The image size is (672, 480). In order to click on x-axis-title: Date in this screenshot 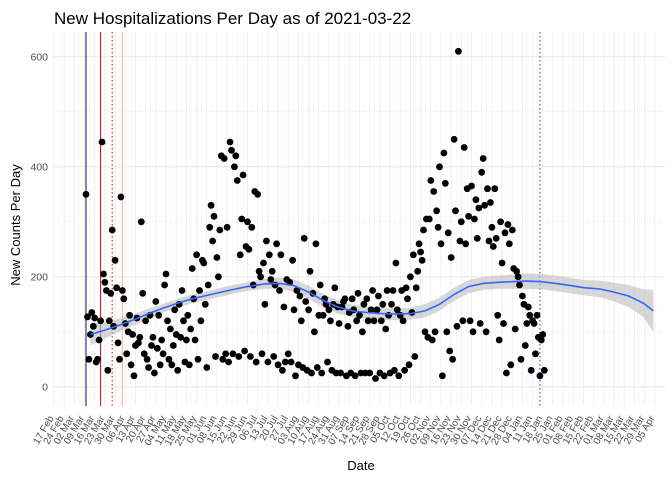, I will do `click(360, 465)`.